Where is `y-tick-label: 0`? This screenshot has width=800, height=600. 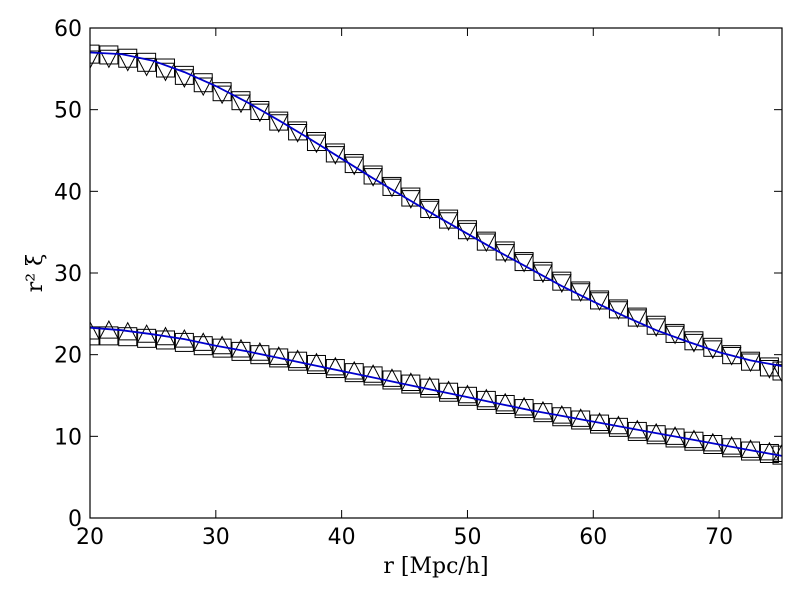 y-tick-label: 0 is located at coordinates (75, 519).